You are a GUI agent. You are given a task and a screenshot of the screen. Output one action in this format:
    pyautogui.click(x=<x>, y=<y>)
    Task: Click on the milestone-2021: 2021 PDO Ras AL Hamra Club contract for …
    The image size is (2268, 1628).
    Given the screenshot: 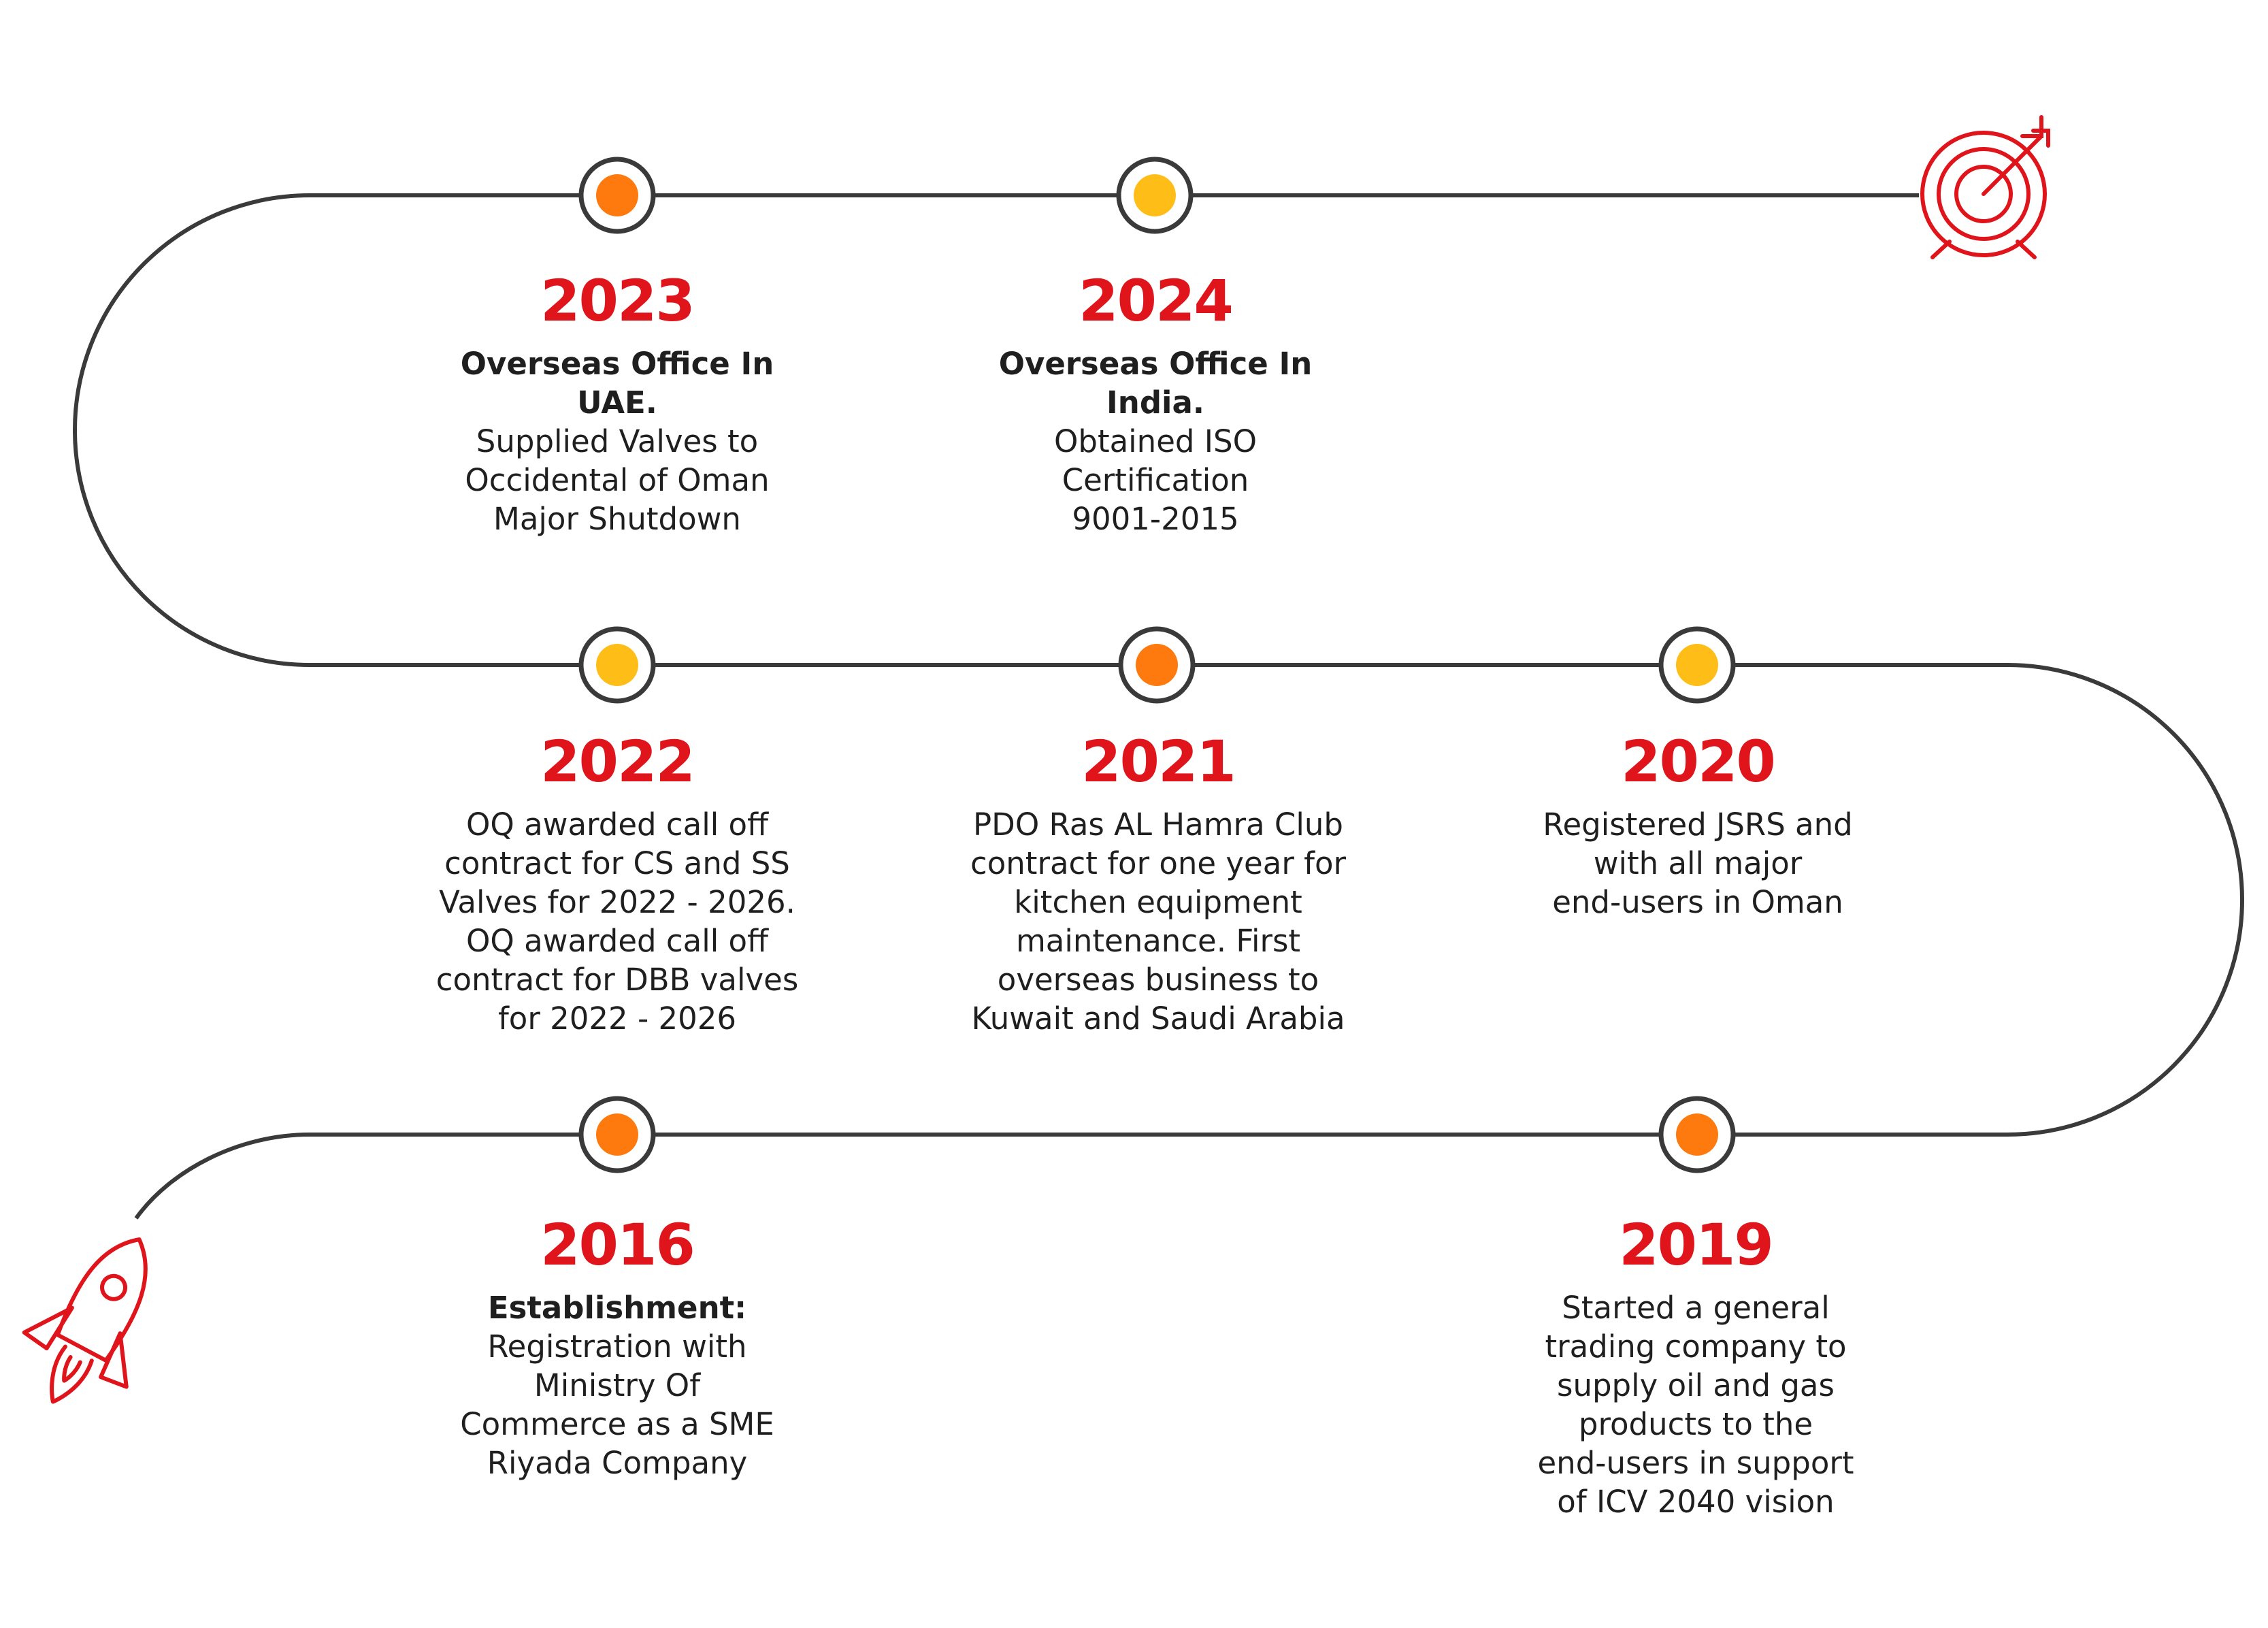 What is the action you would take?
    pyautogui.click(x=1158, y=886)
    